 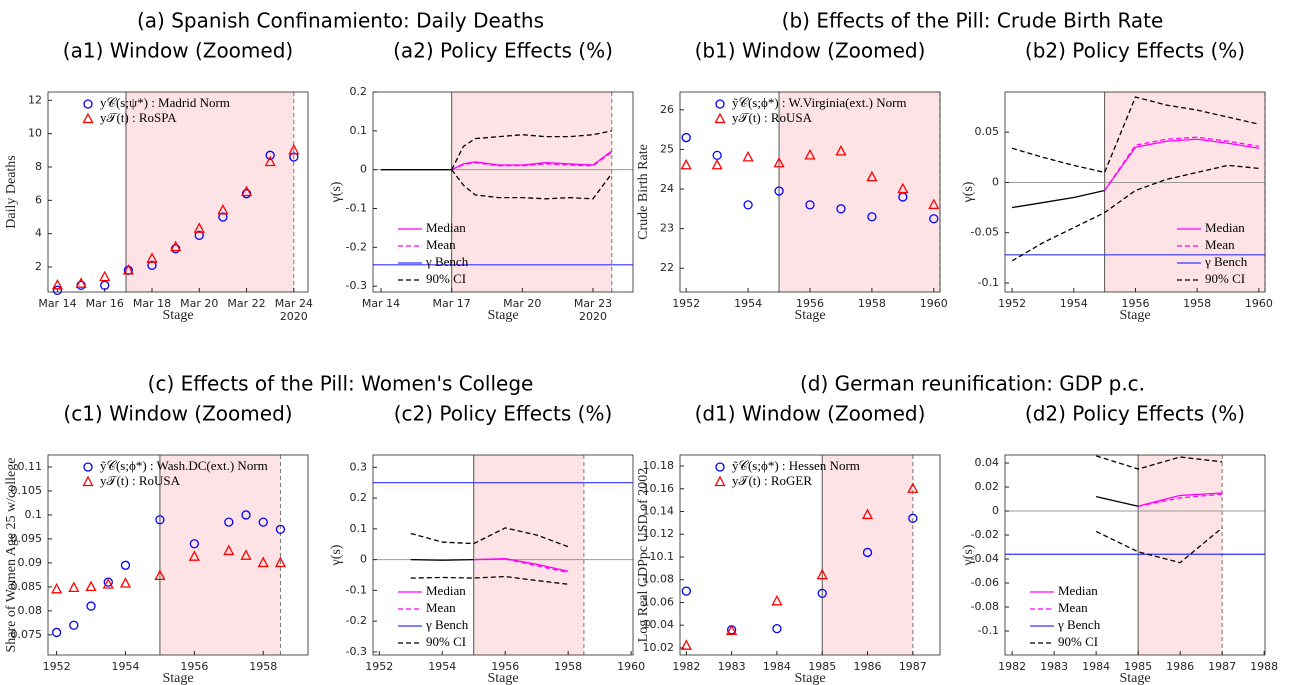 I want to click on legend-label: y𝒯(t) : RoUSA, so click(x=772, y=117).